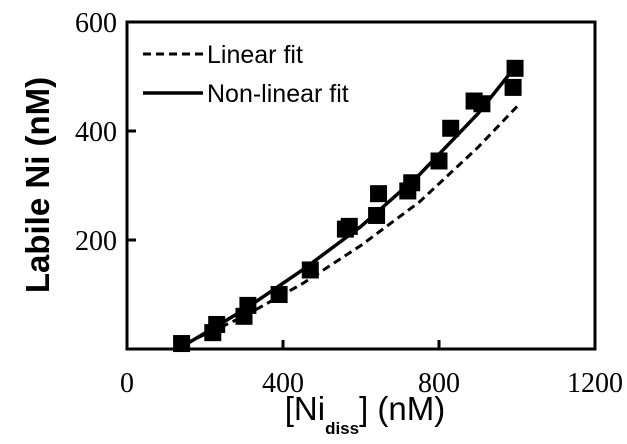  I want to click on x-axis-label-main: [Ni, so click(305, 408).